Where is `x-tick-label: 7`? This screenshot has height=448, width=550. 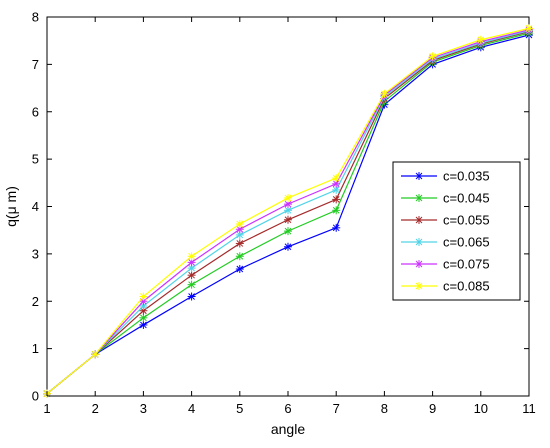
x-tick-label: 7 is located at coordinates (336, 408).